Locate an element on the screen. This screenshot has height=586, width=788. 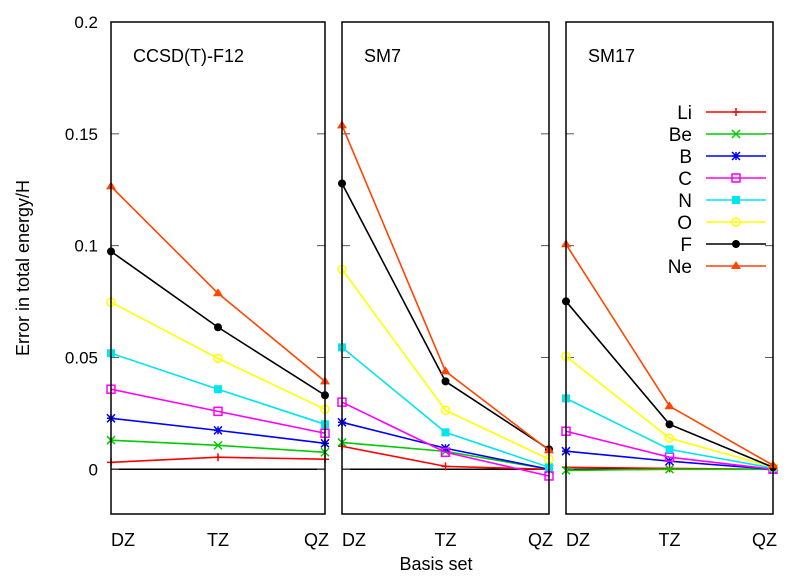
legend-item-Ne: Ne is located at coordinates (717, 267).